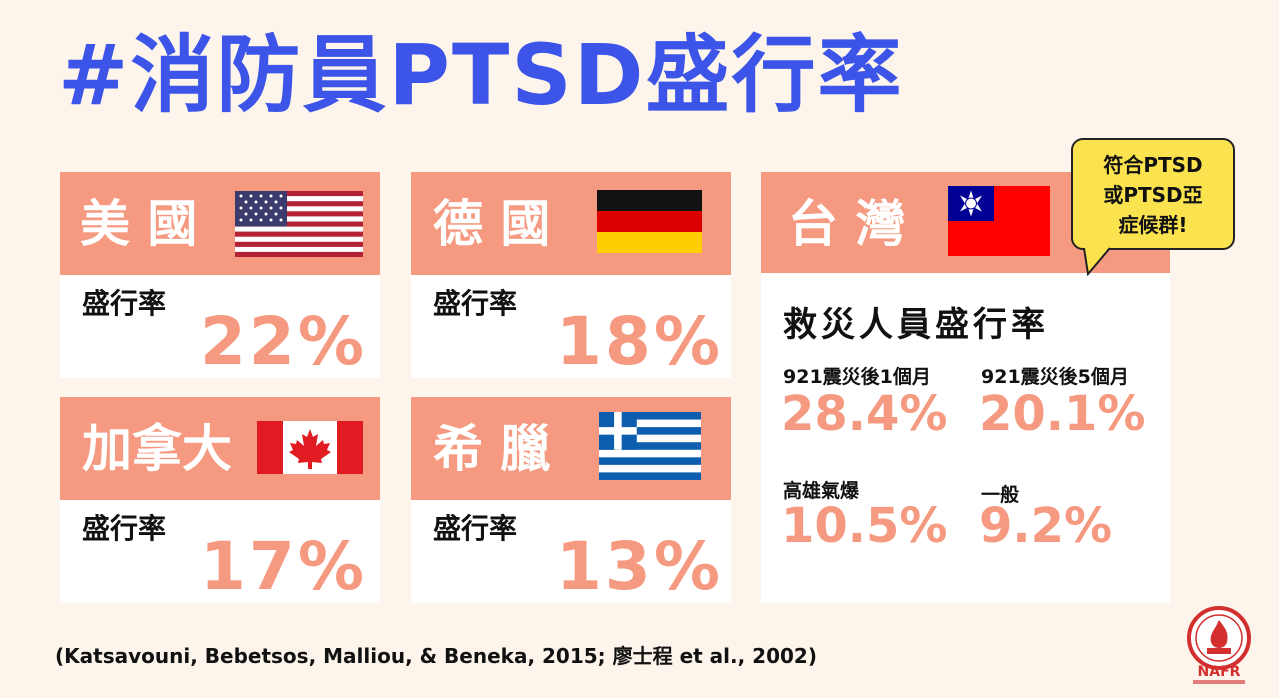 The height and width of the screenshot is (698, 1279). What do you see at coordinates (639, 341) in the screenshot?
I see `rate-value: 18%` at bounding box center [639, 341].